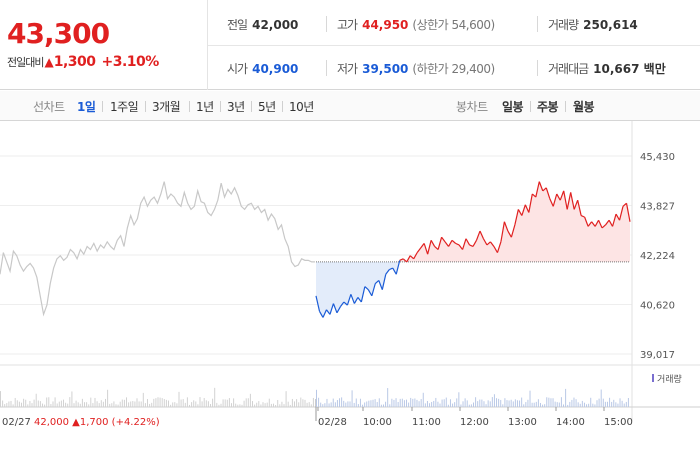  I want to click on period-5y-tab: 5년, so click(267, 107).